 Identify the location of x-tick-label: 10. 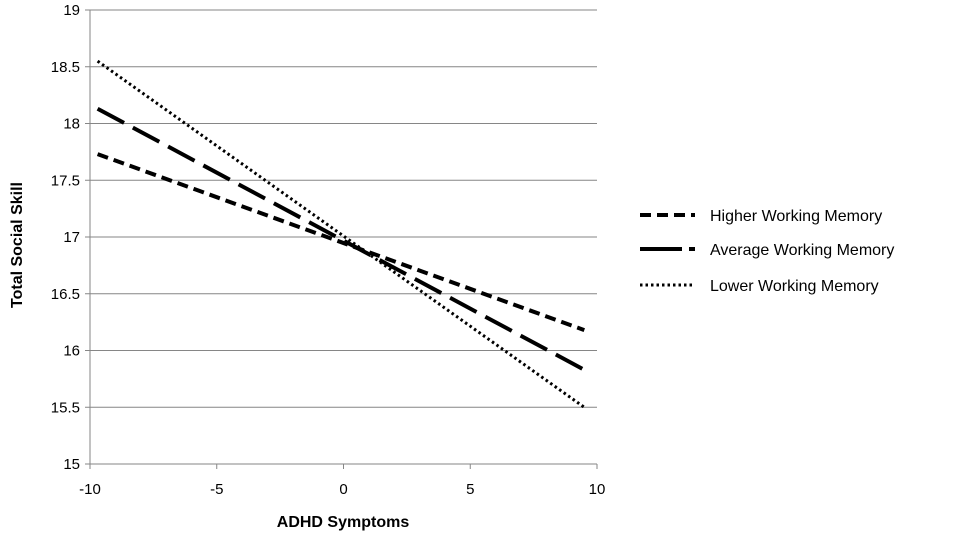
(597, 489).